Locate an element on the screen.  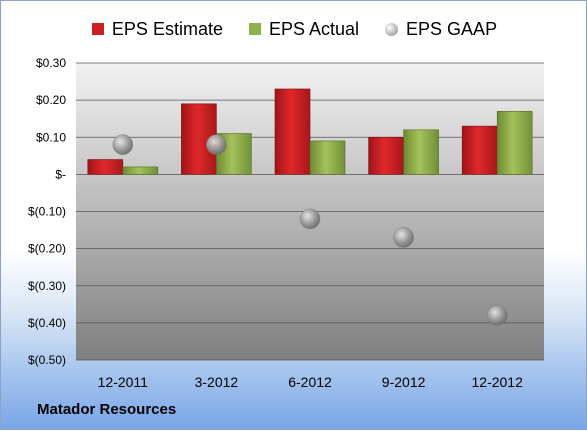
x-tick-label: 12-2011 is located at coordinates (123, 382).